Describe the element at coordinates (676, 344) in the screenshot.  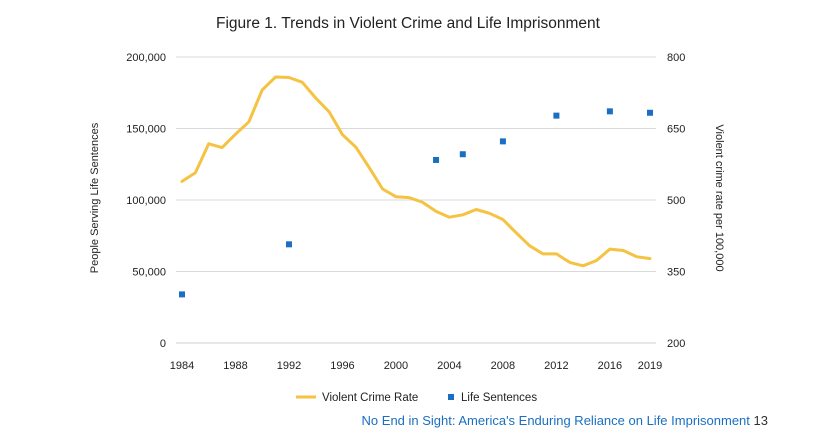
I see `right-tick-label: 200` at that location.